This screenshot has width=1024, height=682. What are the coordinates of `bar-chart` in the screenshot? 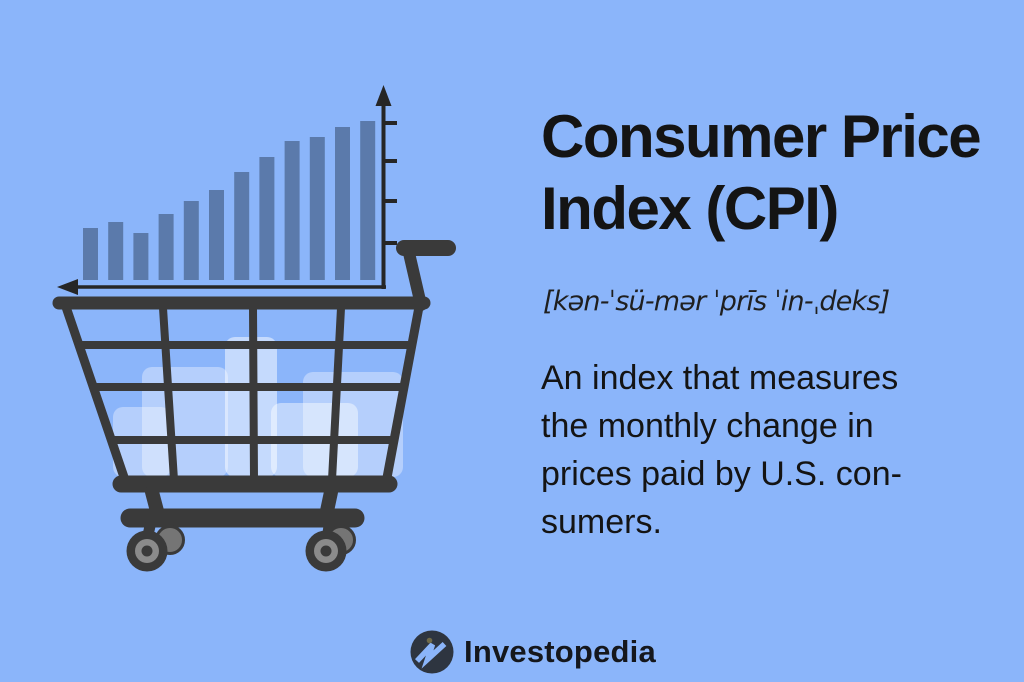 It's located at (227, 190).